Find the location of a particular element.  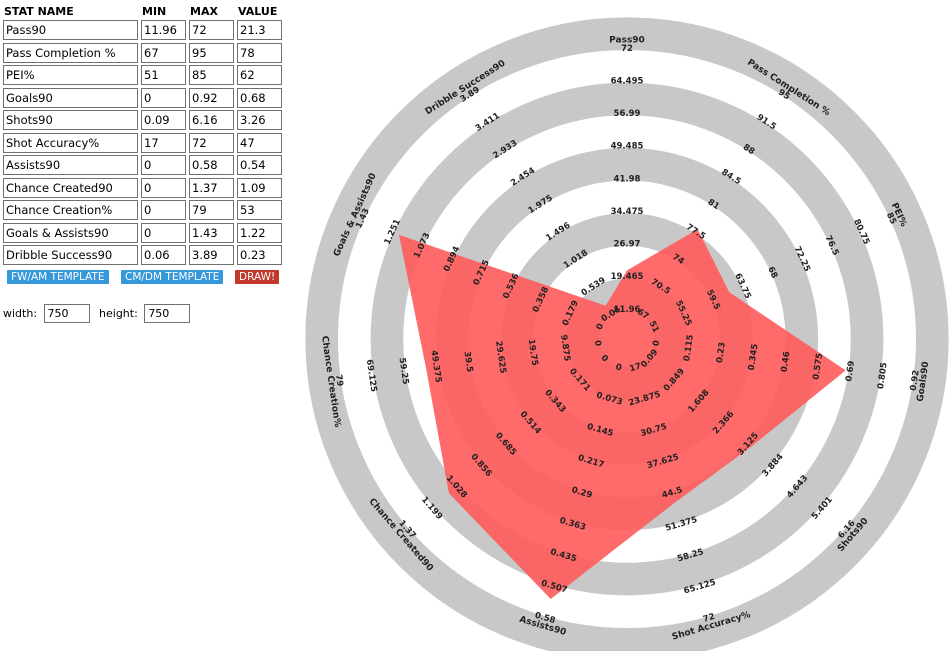

max-input: 0.58 is located at coordinates (211, 165).